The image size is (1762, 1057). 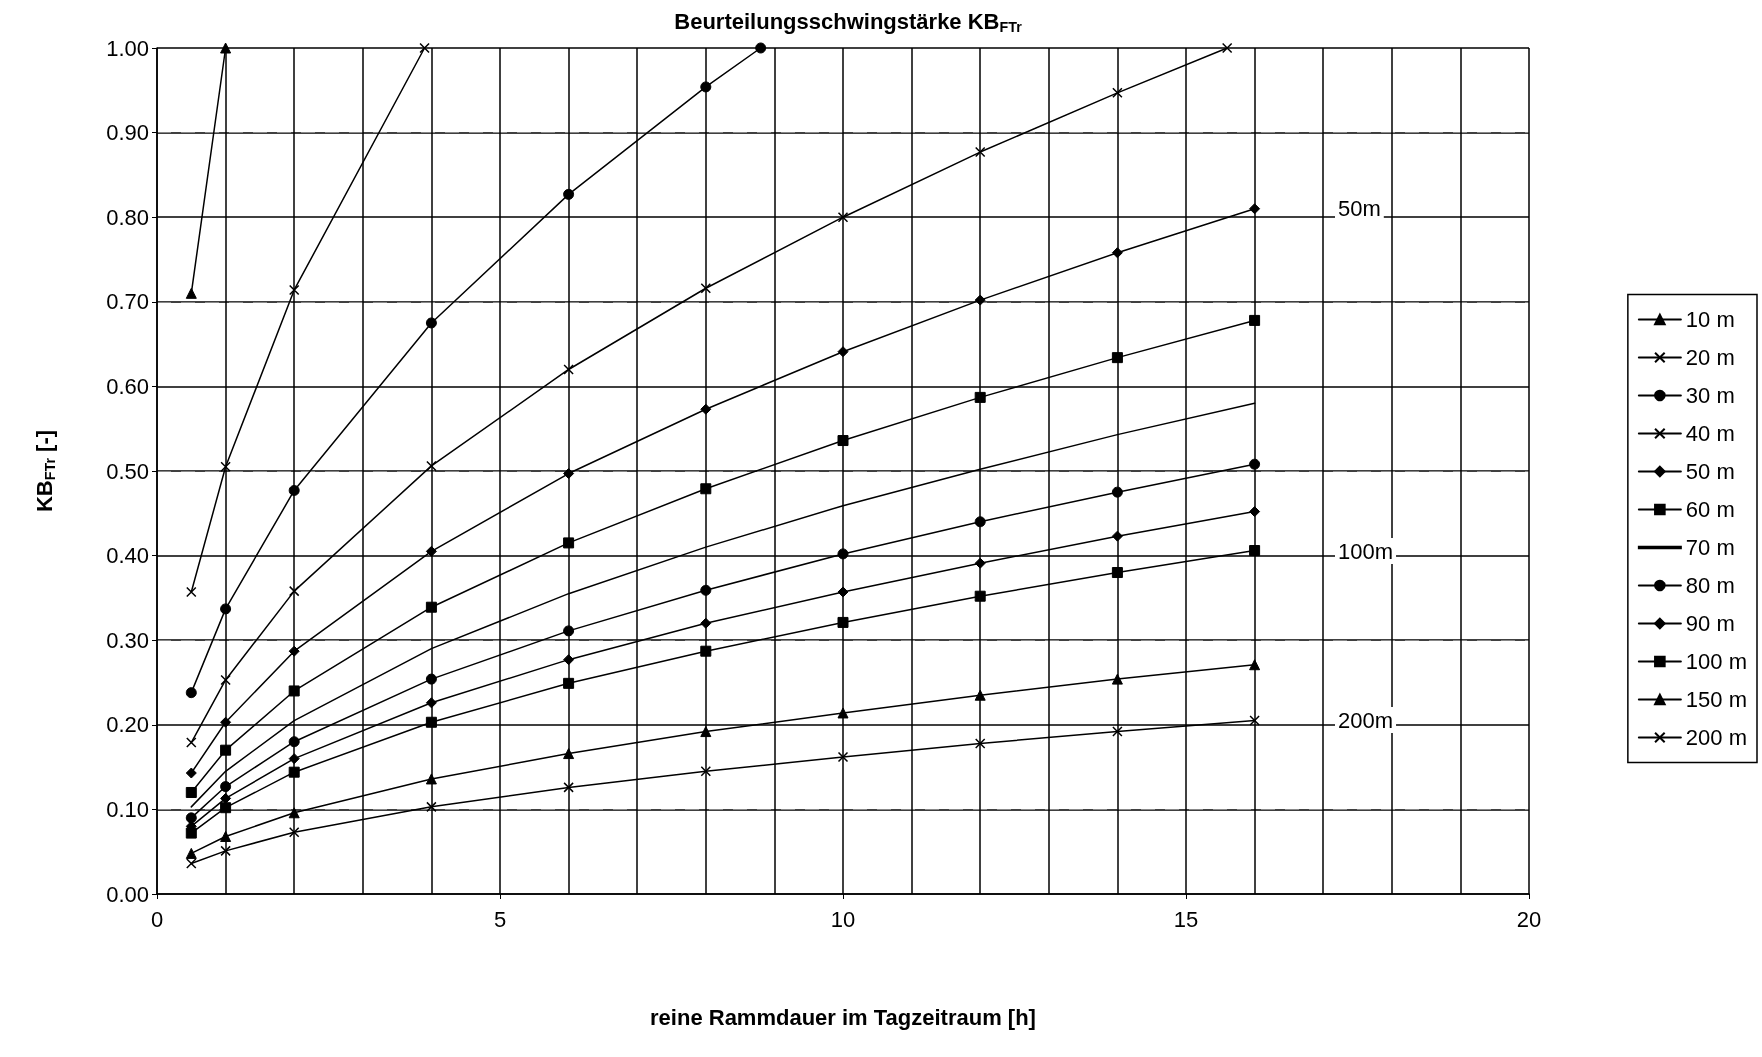 What do you see at coordinates (127, 48) in the screenshot?
I see `y-tick-label: 1.00` at bounding box center [127, 48].